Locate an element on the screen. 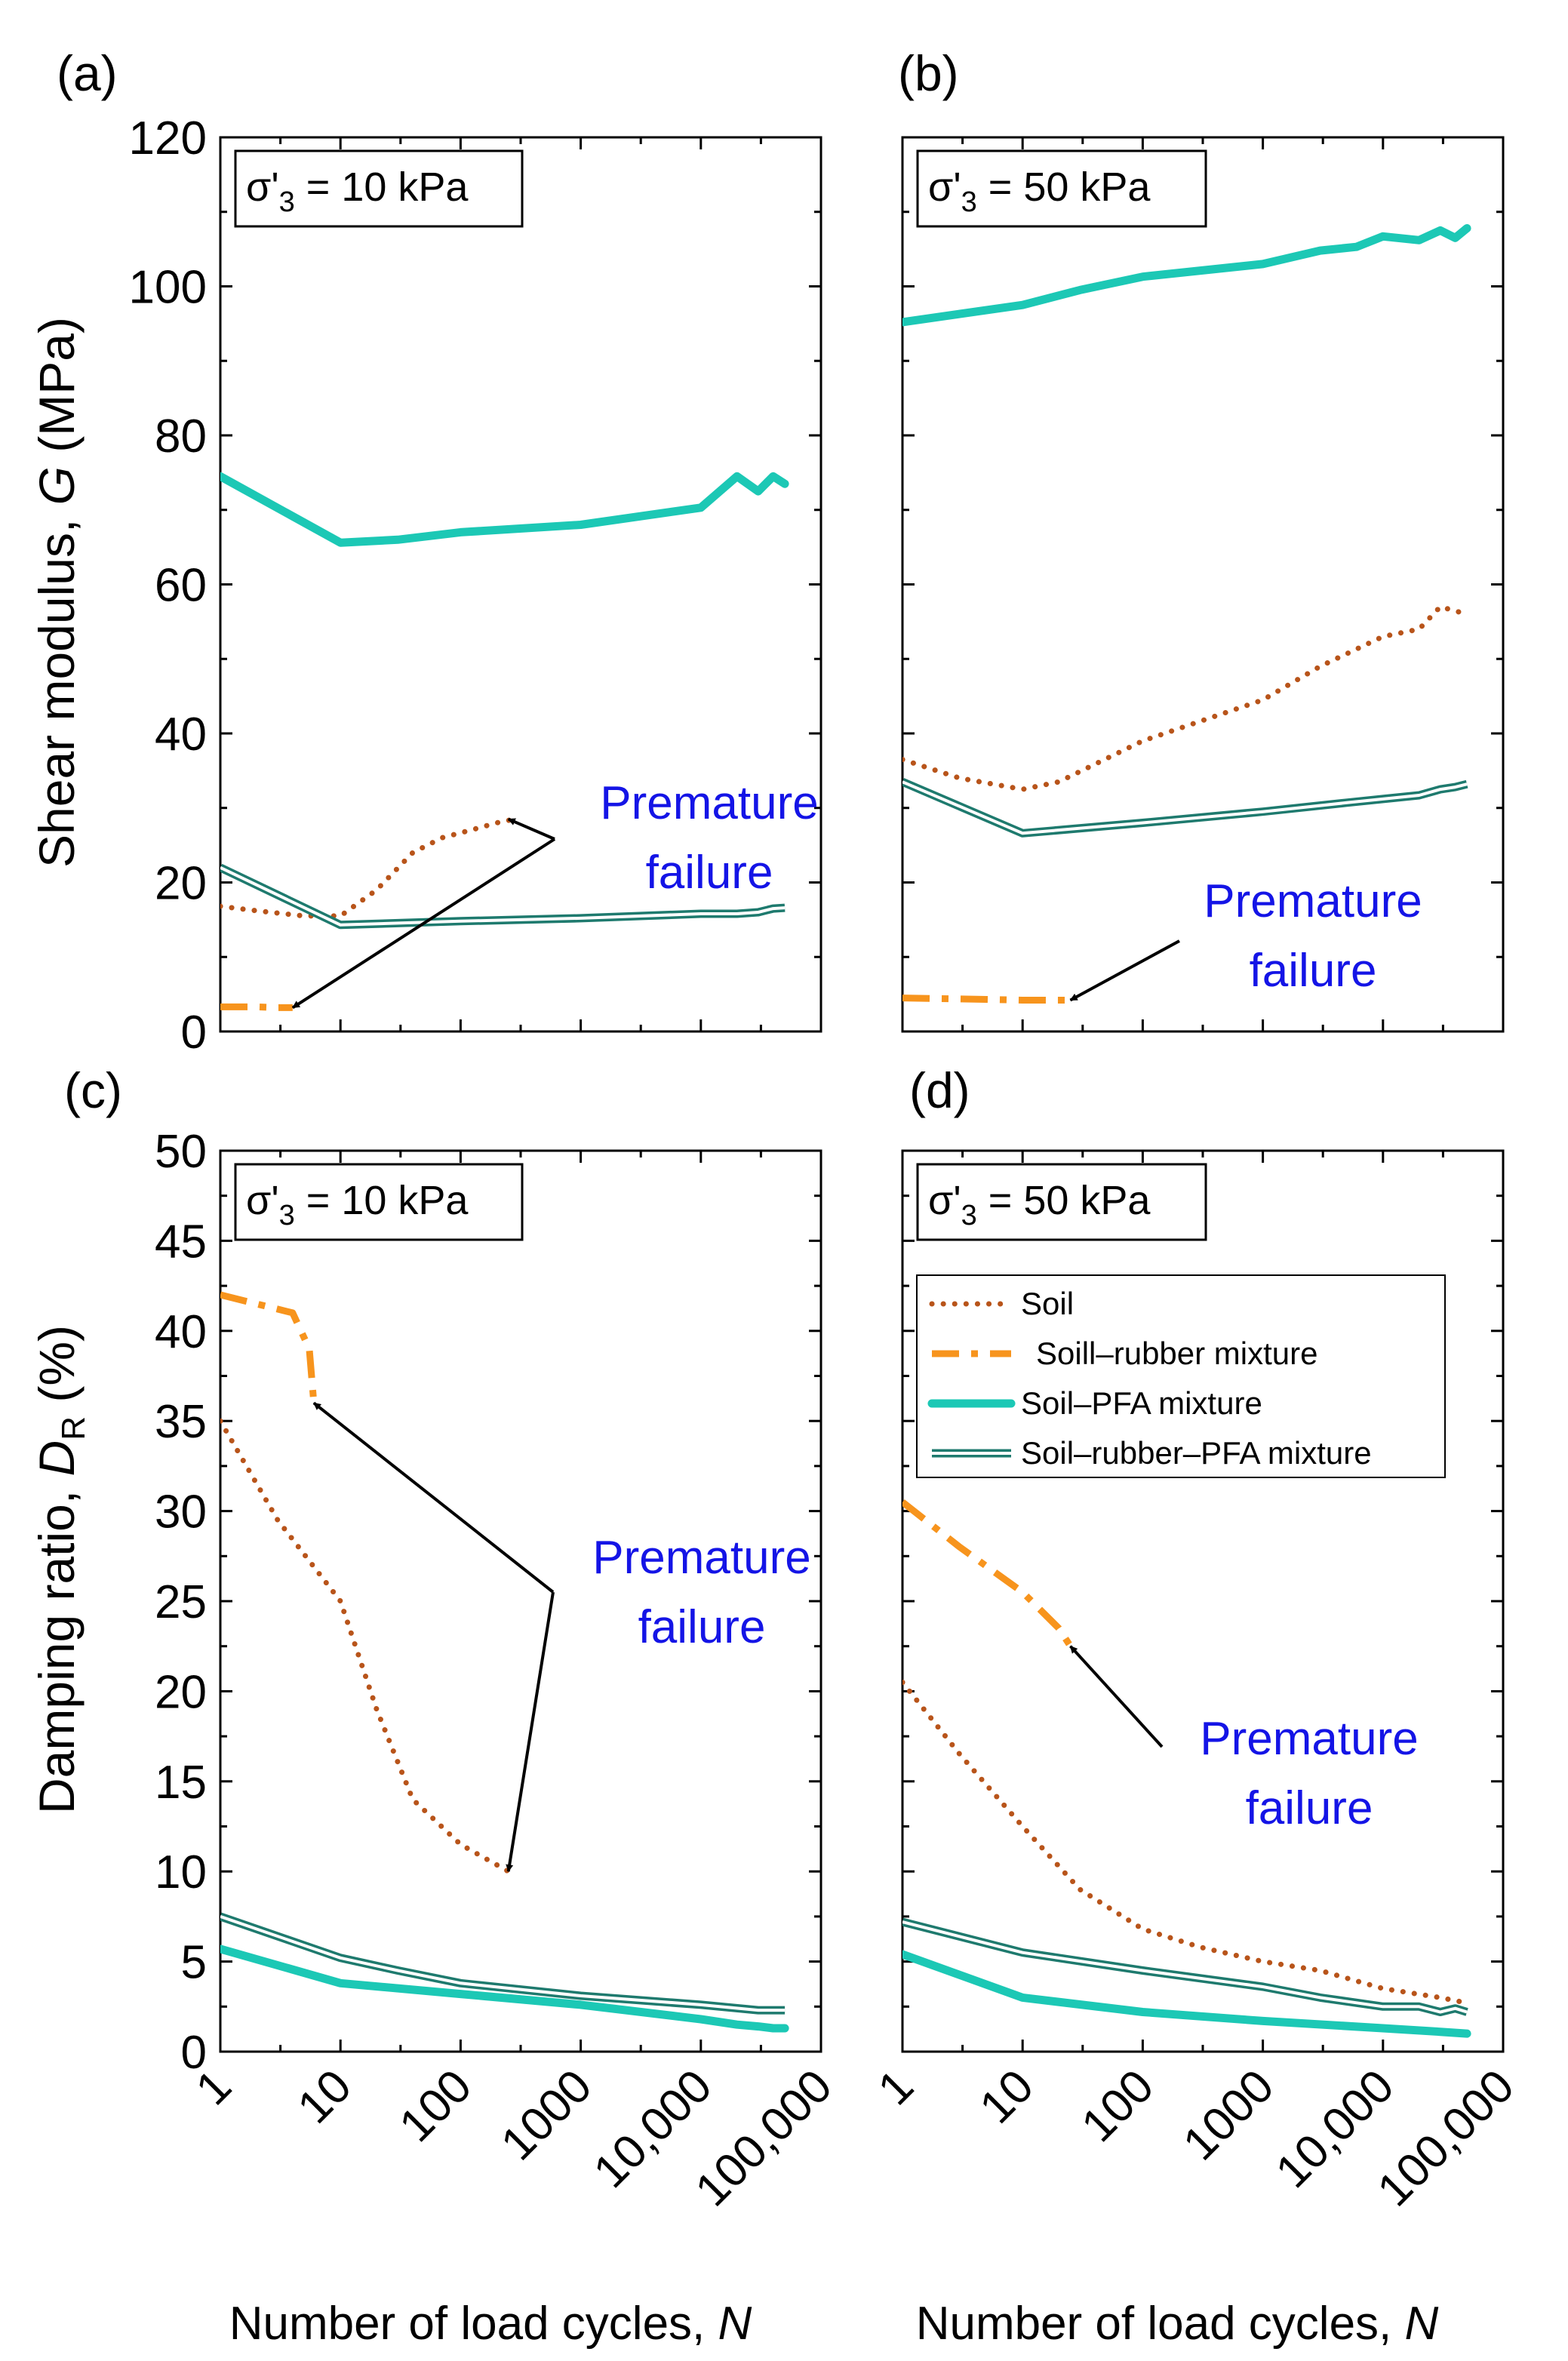 The width and height of the screenshot is (1568, 2361). y-title-bottom-var: D is located at coordinates (57, 1458).